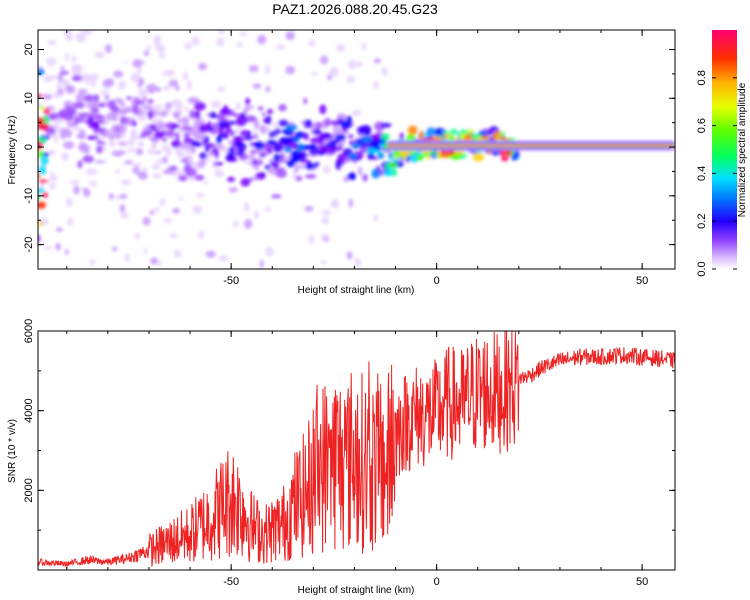 The height and width of the screenshot is (600, 750). I want to click on snr-y-axis-label: SNR (10 * v/v), so click(12, 451).